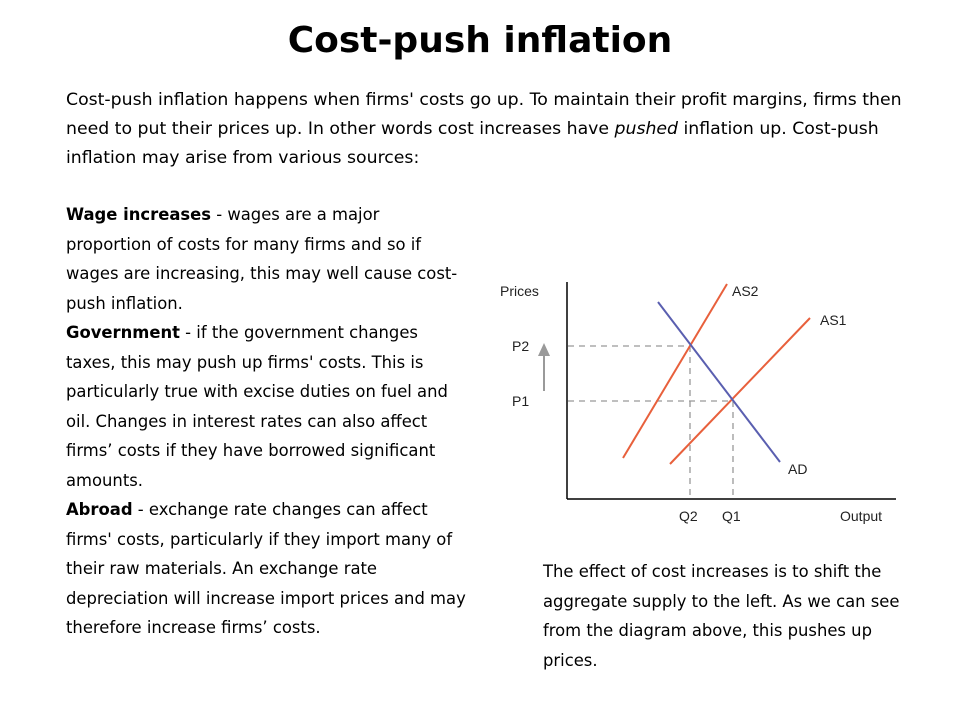 This screenshot has width=960, height=720. What do you see at coordinates (745, 291) in the screenshot?
I see `as2-label: AS2` at bounding box center [745, 291].